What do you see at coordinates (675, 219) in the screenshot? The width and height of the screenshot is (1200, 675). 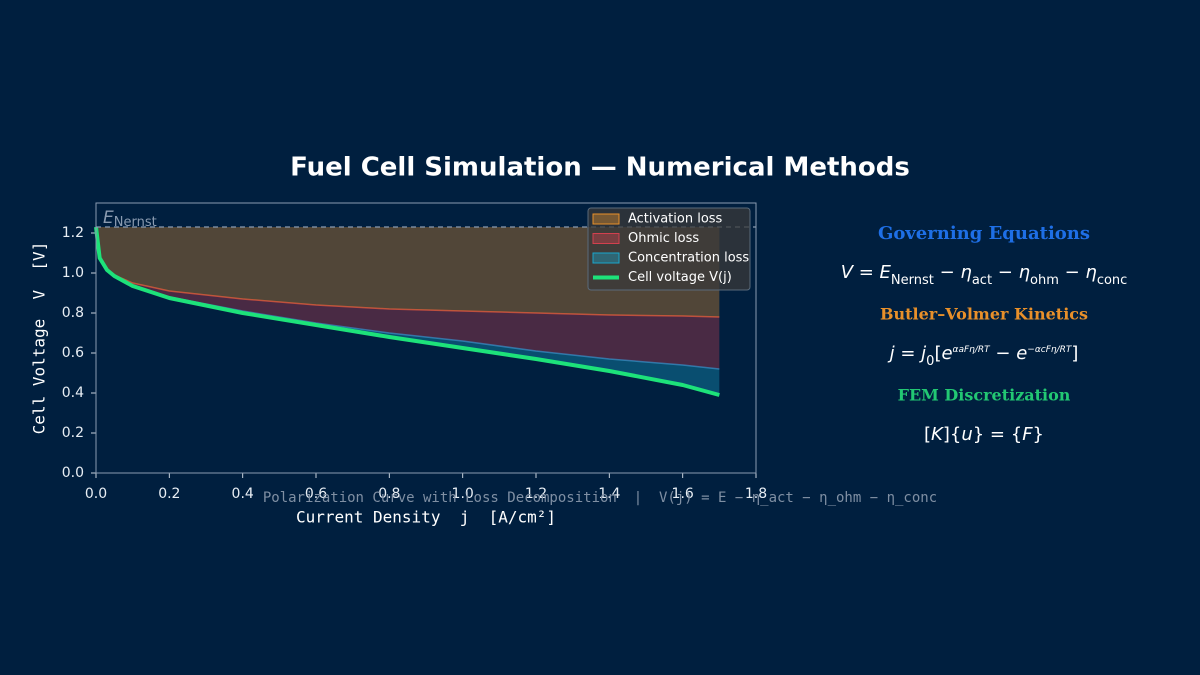 I see `legend-label: Activation loss` at bounding box center [675, 219].